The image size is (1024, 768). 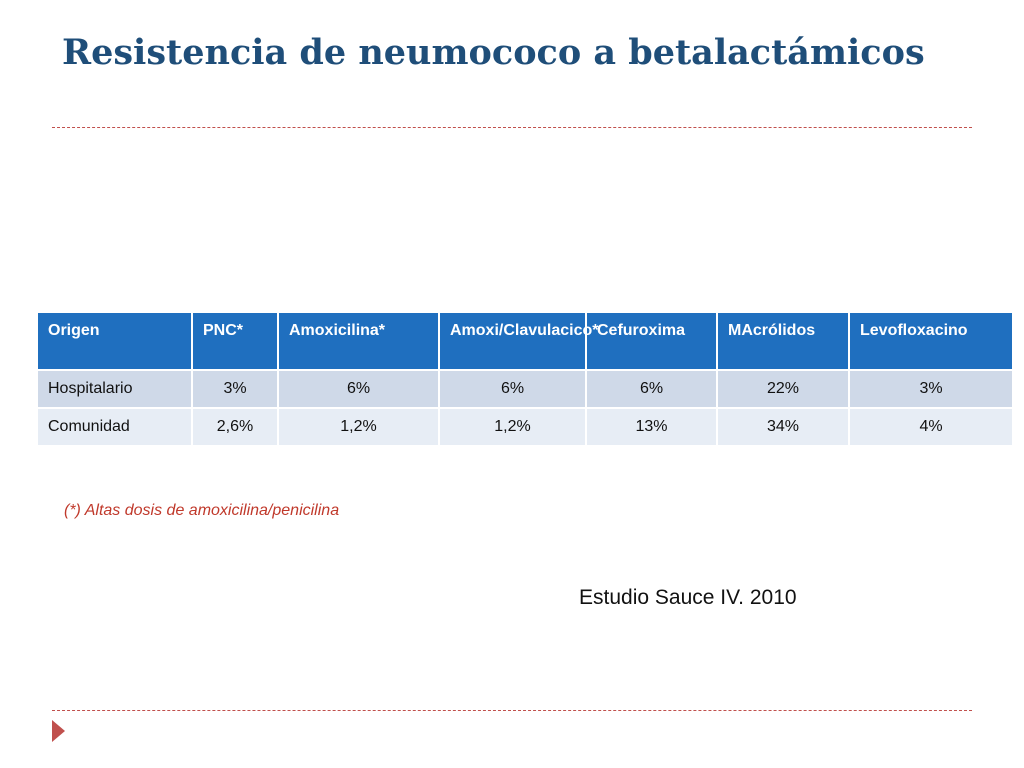 I want to click on table-cell: 13%, so click(x=651, y=427).